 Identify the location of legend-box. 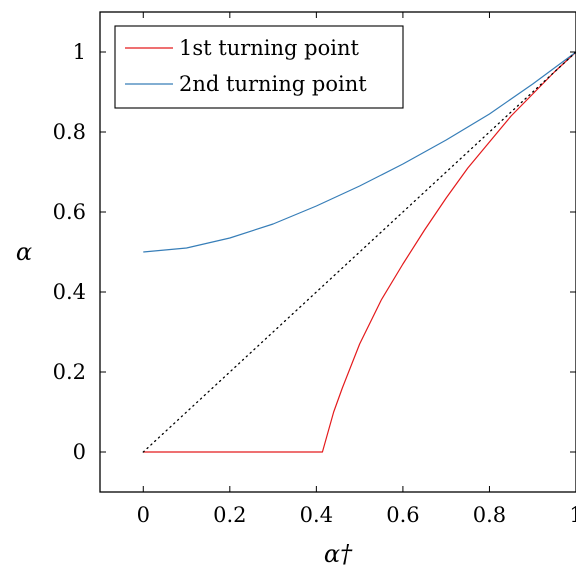
(259, 67).